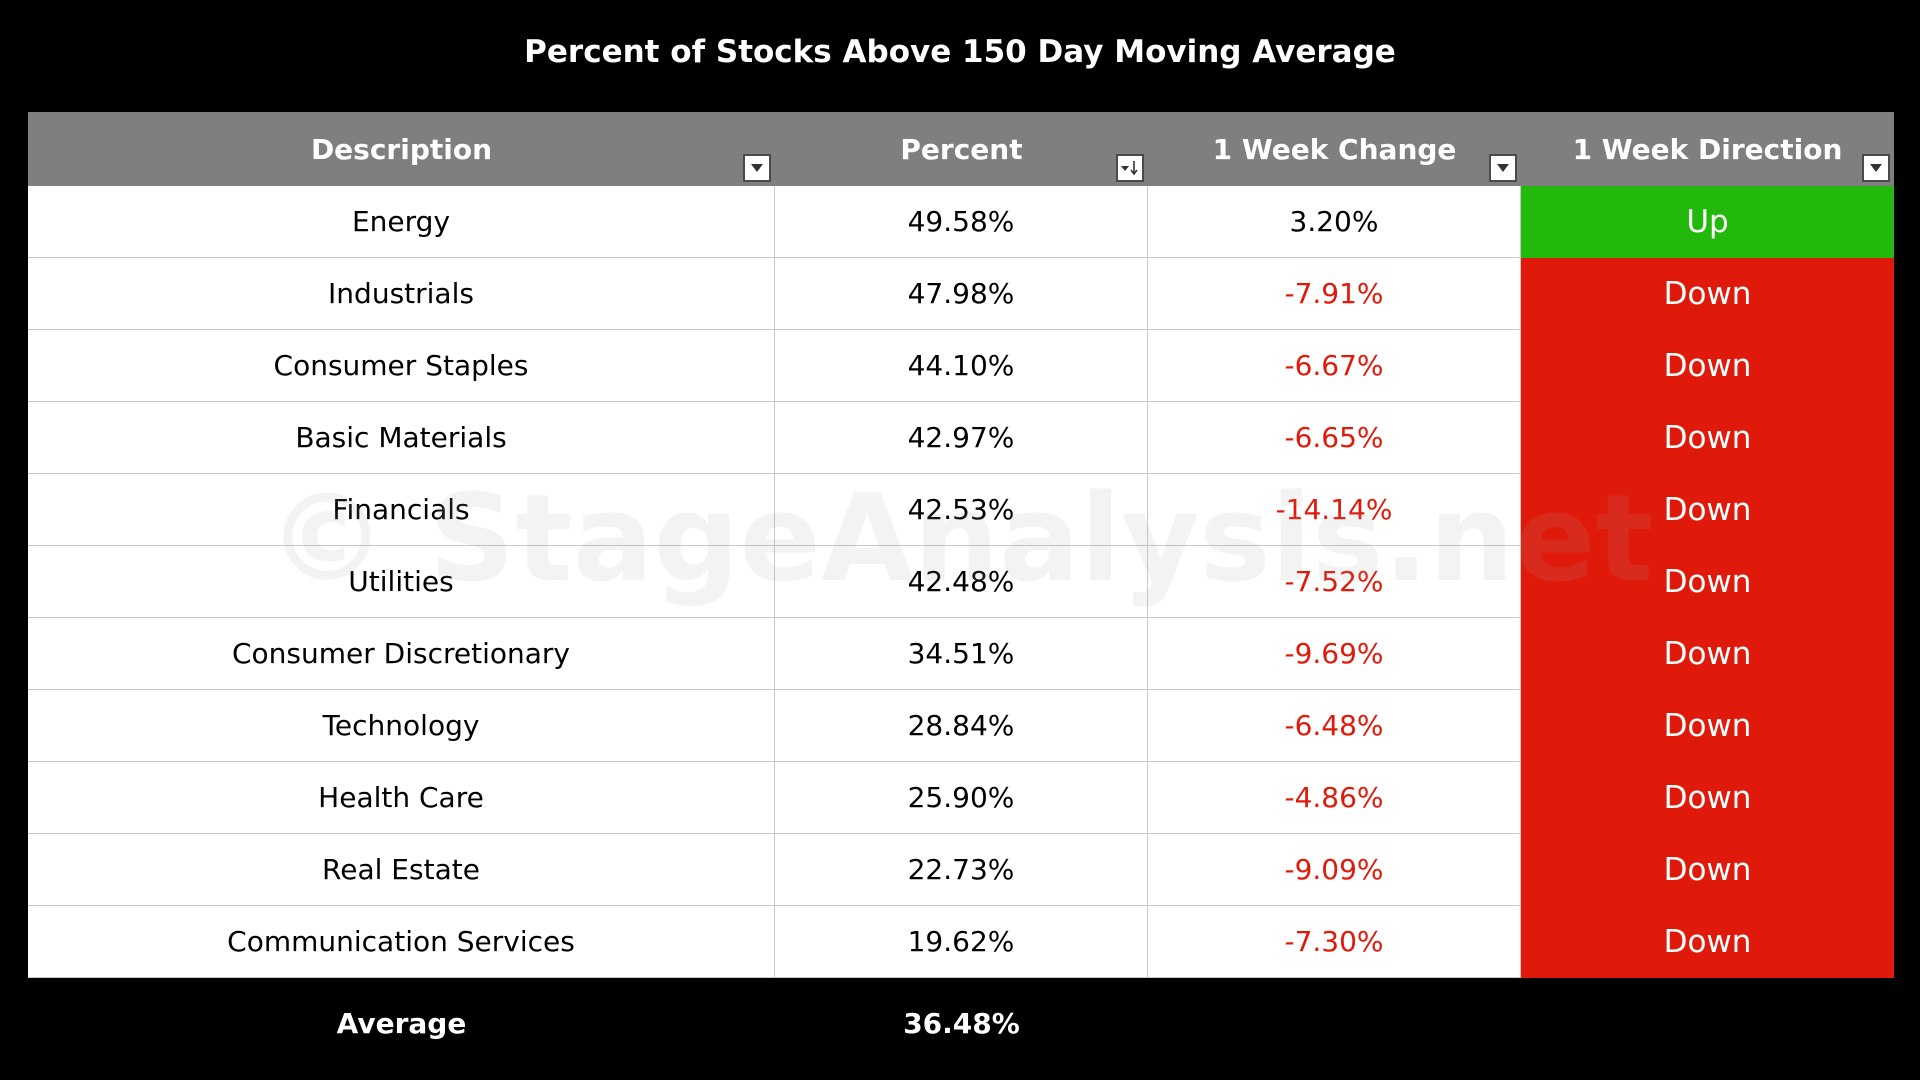 This screenshot has height=1080, width=1920. What do you see at coordinates (401, 726) in the screenshot?
I see `description-cell: Technology` at bounding box center [401, 726].